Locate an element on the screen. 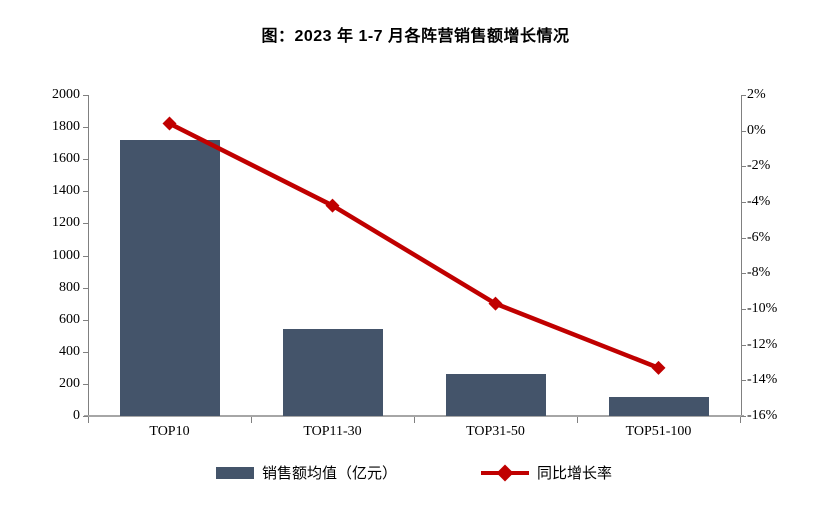 This screenshot has height=514, width=831. y-axis-left-tick-label: 1400 is located at coordinates (66, 191).